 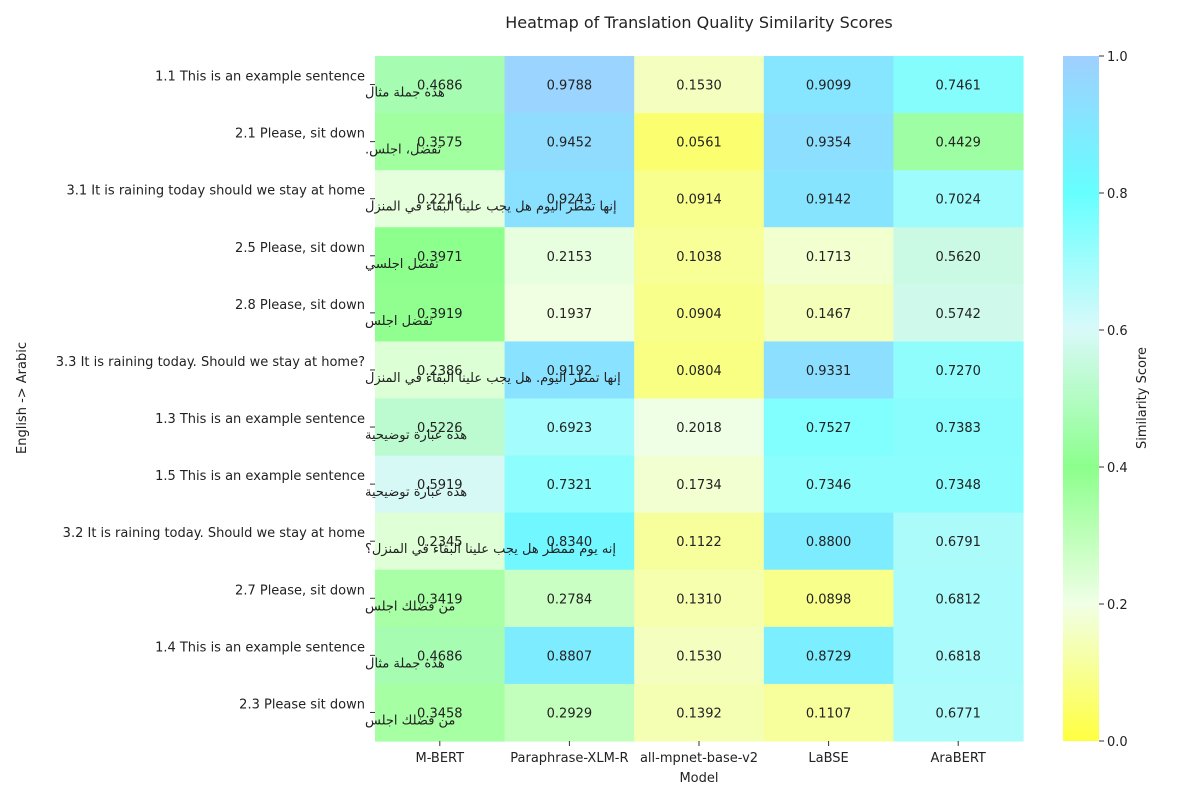 I want to click on cell-value-label: 0.3919, so click(x=440, y=314).